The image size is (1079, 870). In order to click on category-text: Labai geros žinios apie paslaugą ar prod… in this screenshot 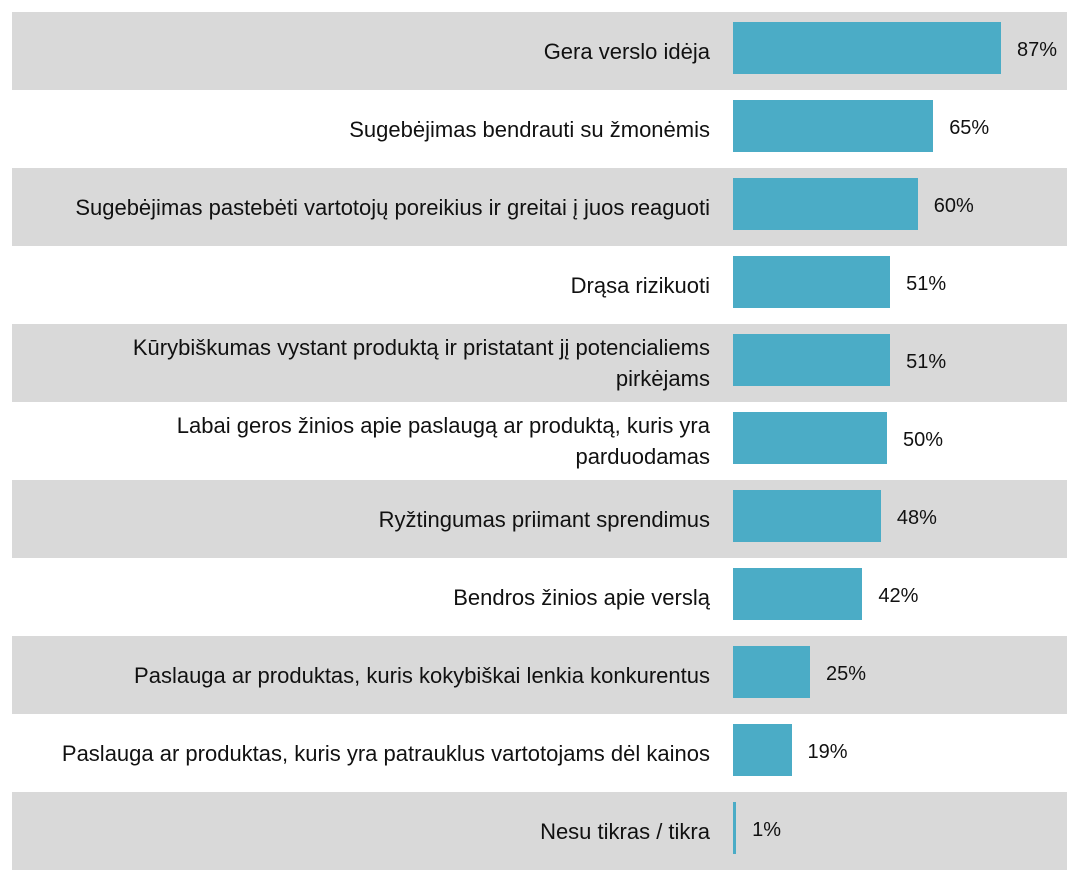, I will do `click(443, 441)`.